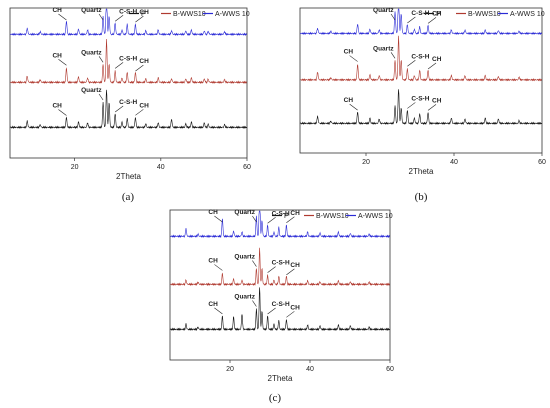 Image resolution: width=550 pixels, height=408 pixels. I want to click on panel-caption: (c), so click(275, 398).